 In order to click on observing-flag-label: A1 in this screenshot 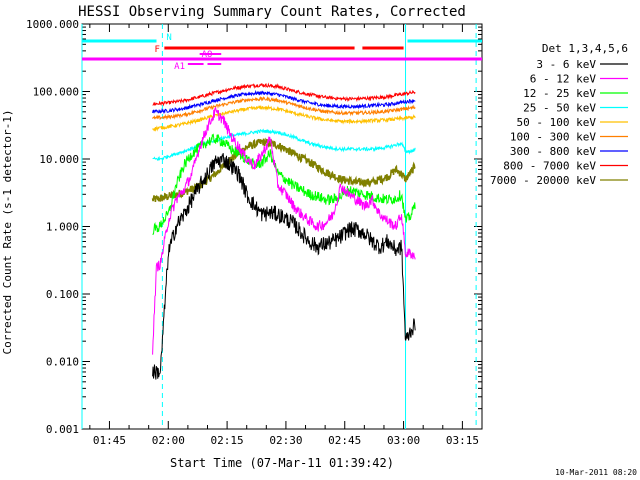, I will do `click(179, 67)`.